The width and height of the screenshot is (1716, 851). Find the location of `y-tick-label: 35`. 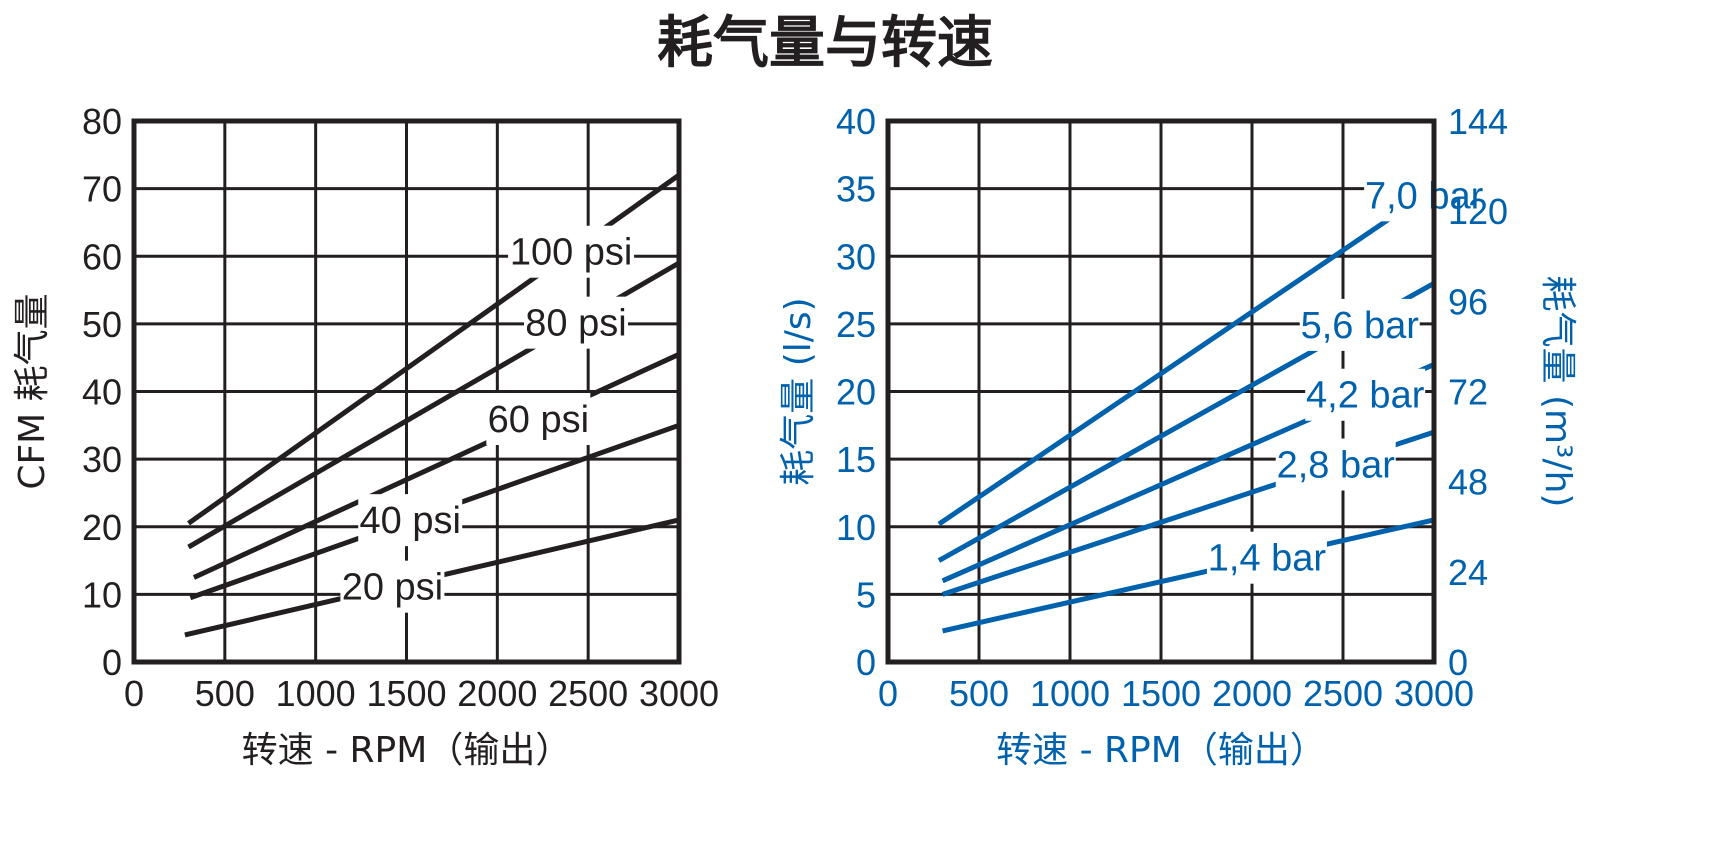

y-tick-label: 35 is located at coordinates (856, 189).